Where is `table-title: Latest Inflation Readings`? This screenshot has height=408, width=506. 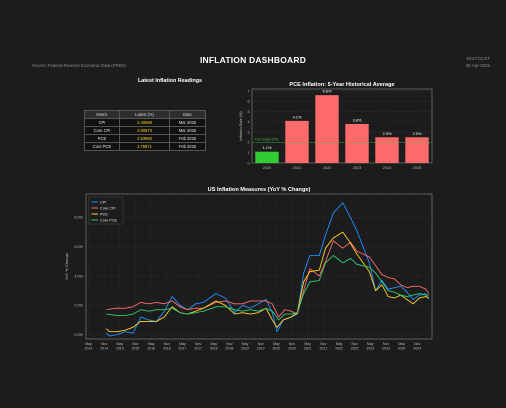 table-title: Latest Inflation Readings is located at coordinates (170, 81).